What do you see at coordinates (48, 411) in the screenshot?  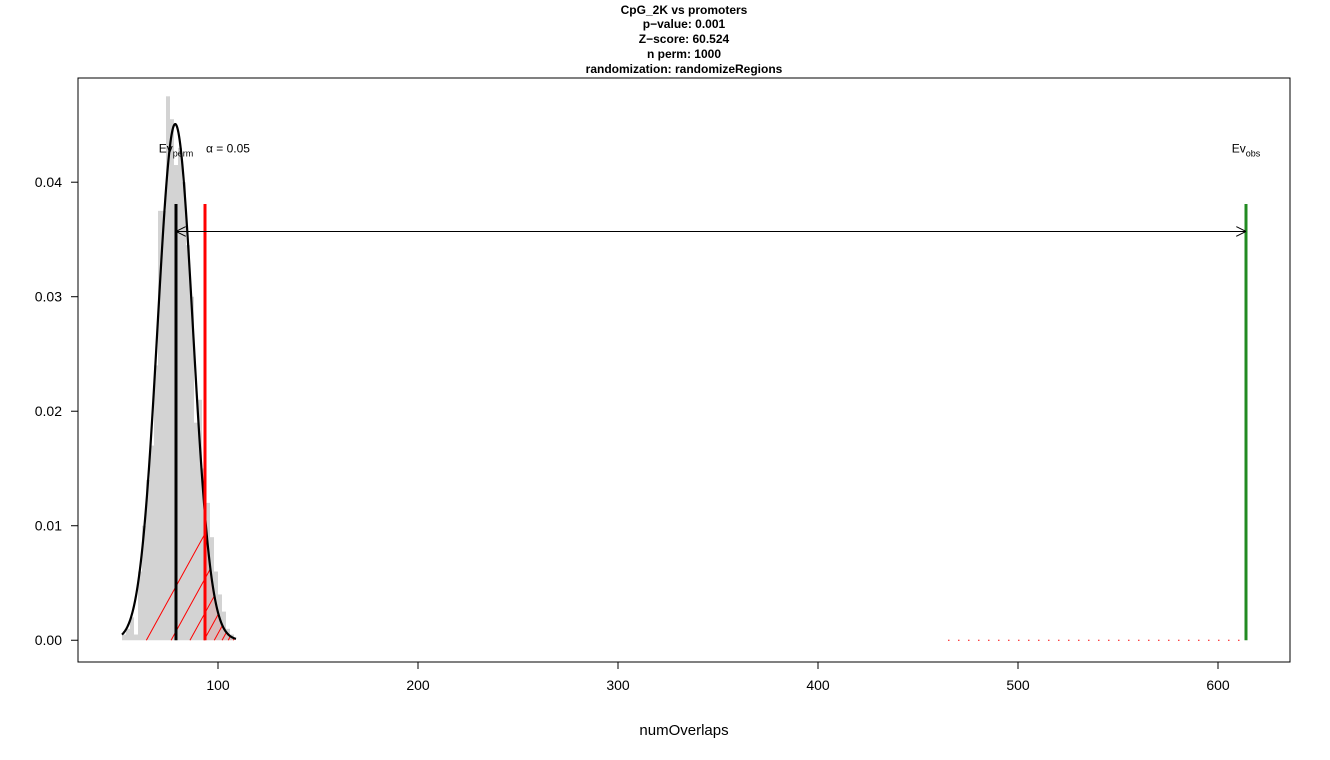 I see `y-tick-label: 0.02` at bounding box center [48, 411].